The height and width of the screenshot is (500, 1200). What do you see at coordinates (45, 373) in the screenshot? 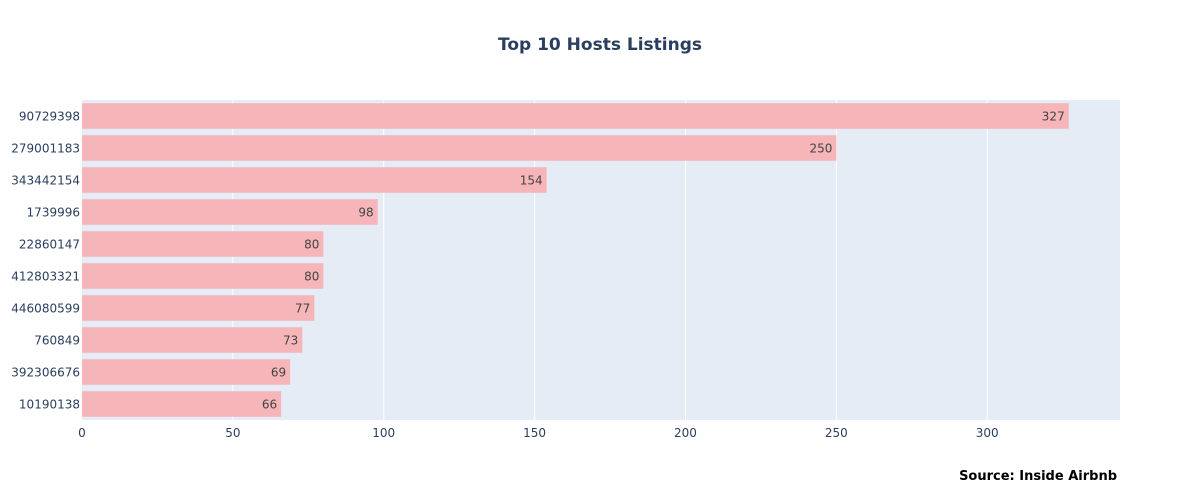
I see `y-tick-label: 392306676` at bounding box center [45, 373].